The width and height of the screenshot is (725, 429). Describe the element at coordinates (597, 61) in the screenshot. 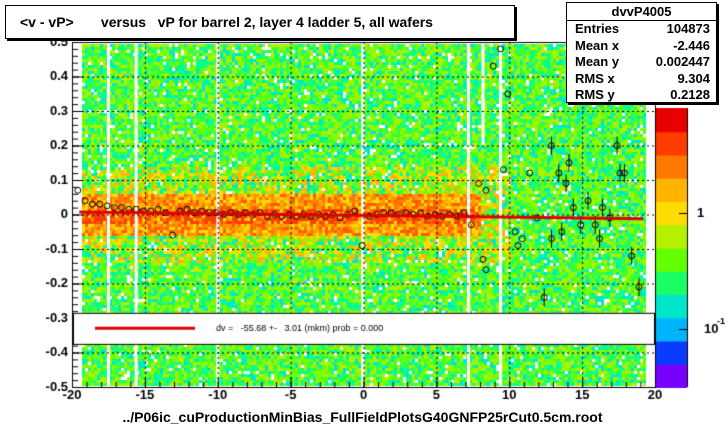

I see `stats-label: Mean y` at that location.